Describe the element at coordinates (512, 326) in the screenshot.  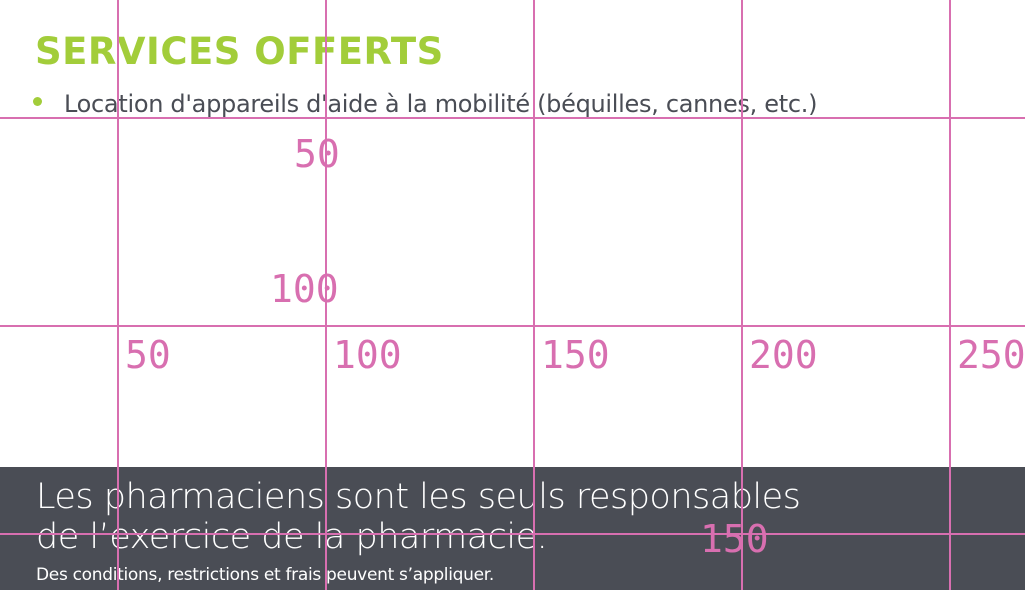
I see `grid-line` at that location.